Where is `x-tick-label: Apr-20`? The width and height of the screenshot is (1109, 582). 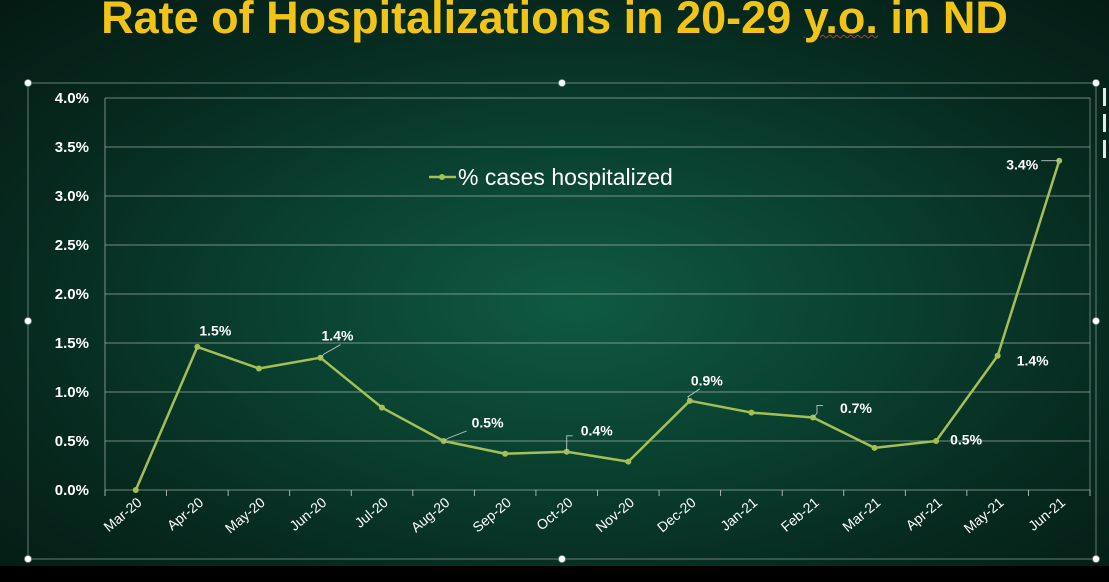 x-tick-label: Apr-20 is located at coordinates (185, 513).